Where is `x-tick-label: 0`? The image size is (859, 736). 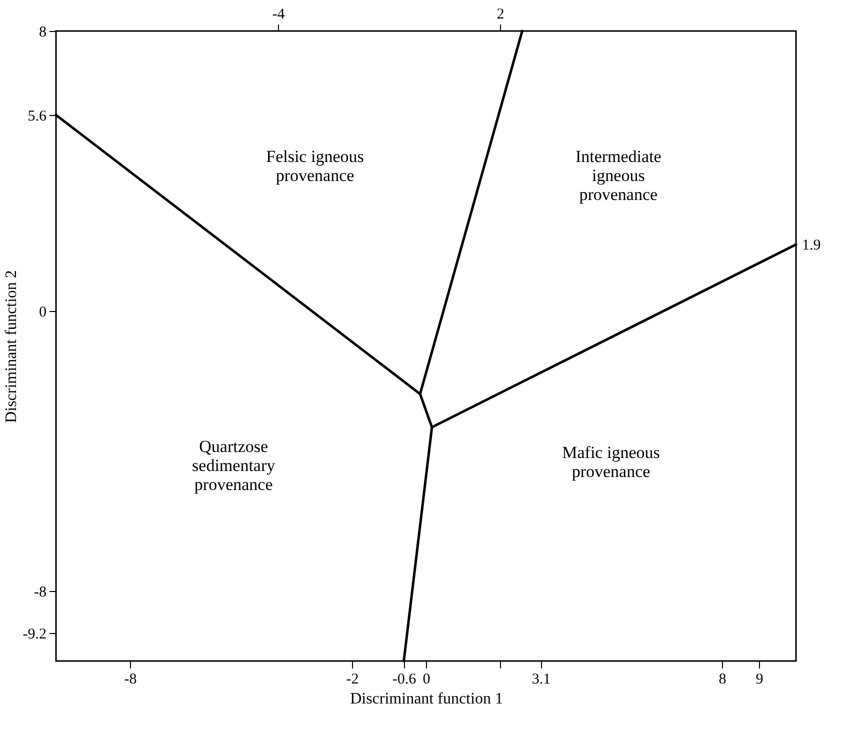
x-tick-label: 0 is located at coordinates (426, 680).